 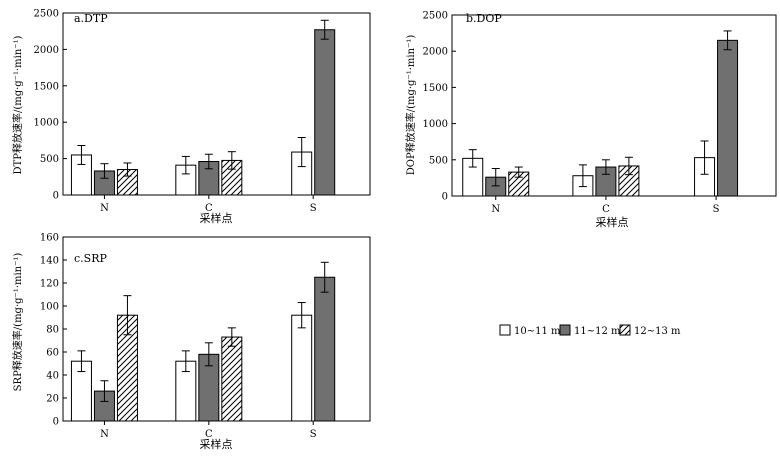 What do you see at coordinates (410, 105) in the screenshot?
I see `y-axis-label: DOP释放速率/(mg·g⁻¹·min⁻¹)` at bounding box center [410, 105].